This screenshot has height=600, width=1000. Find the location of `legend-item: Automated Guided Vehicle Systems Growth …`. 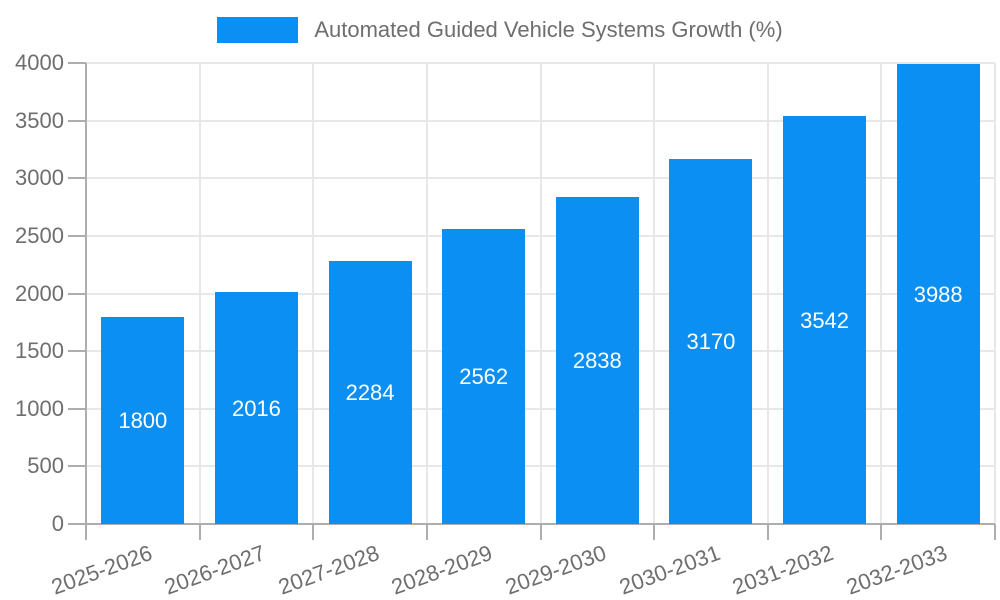

legend-item: Automated Guided Vehicle Systems Growth … is located at coordinates (500, 30).